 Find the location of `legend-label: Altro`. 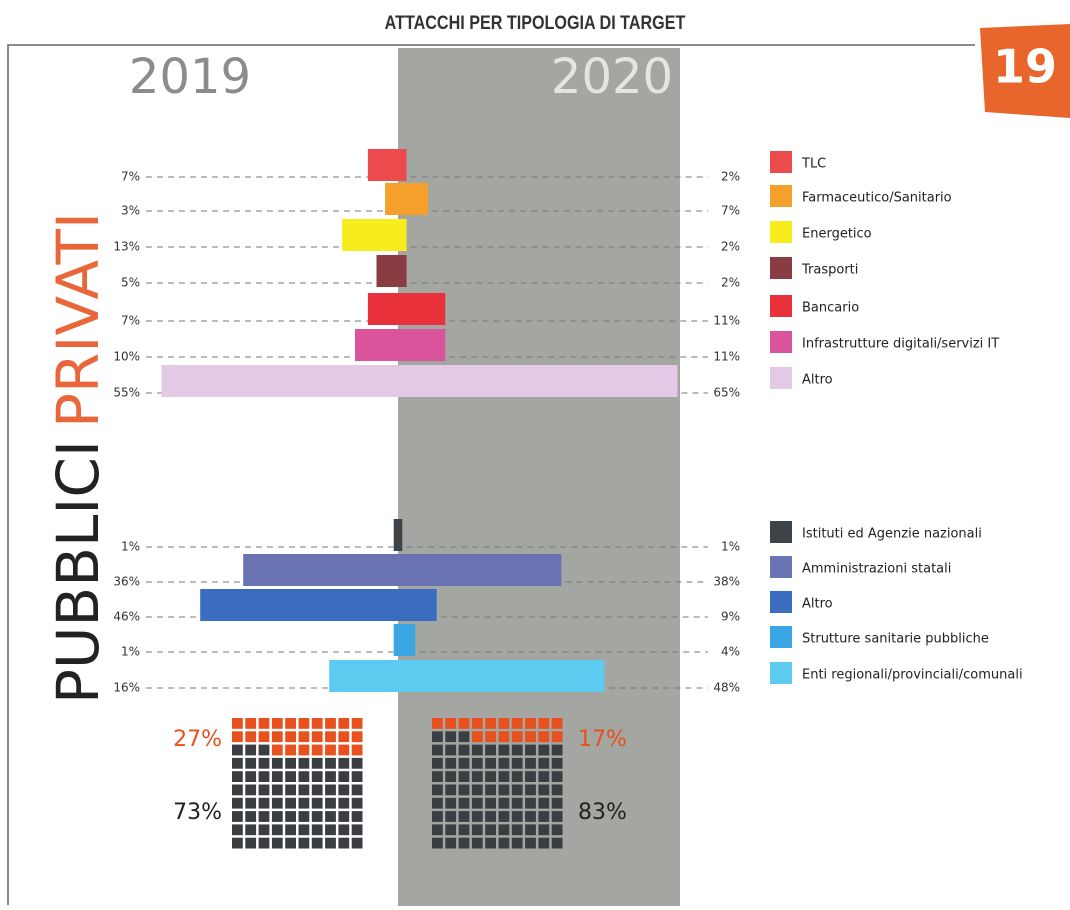

legend-label: Altro is located at coordinates (817, 380).